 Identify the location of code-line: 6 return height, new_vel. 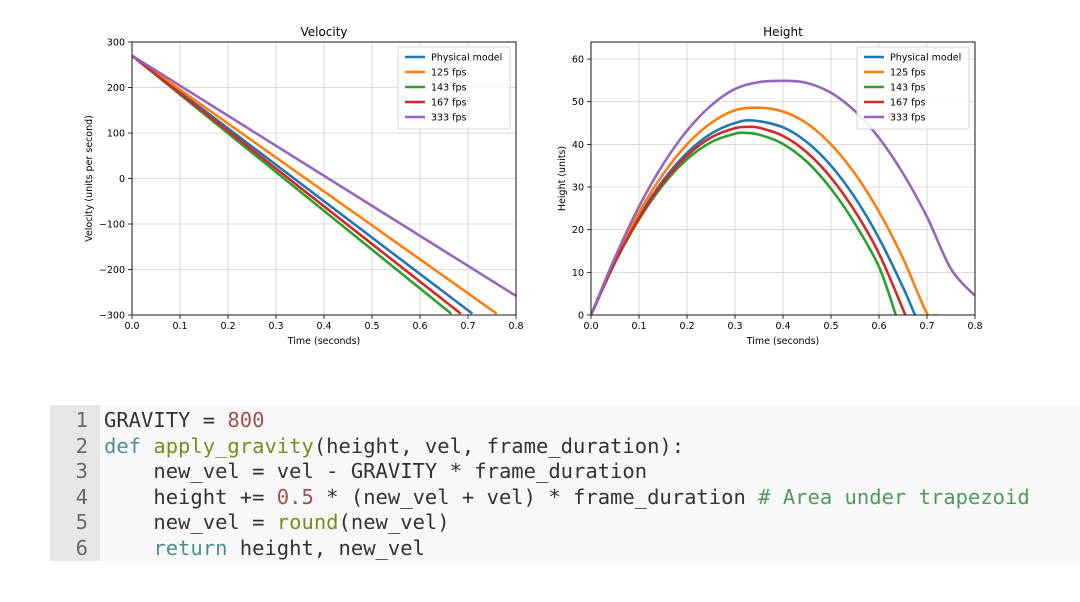
(237, 548).